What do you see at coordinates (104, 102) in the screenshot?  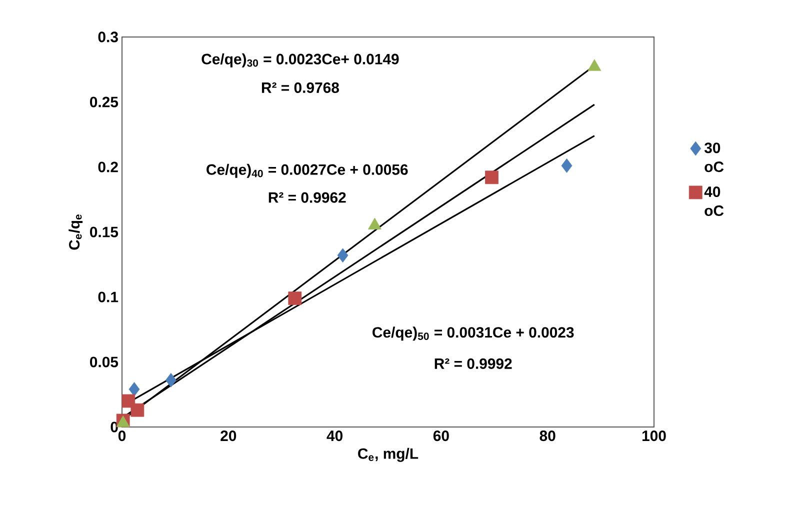 I see `y-tick-label: 0.25` at bounding box center [104, 102].